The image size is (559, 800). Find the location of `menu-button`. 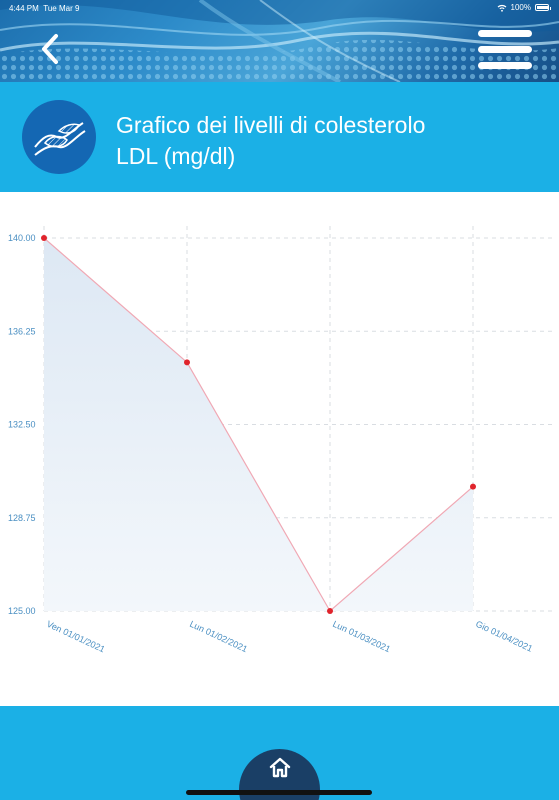

menu-button is located at coordinates (505, 50).